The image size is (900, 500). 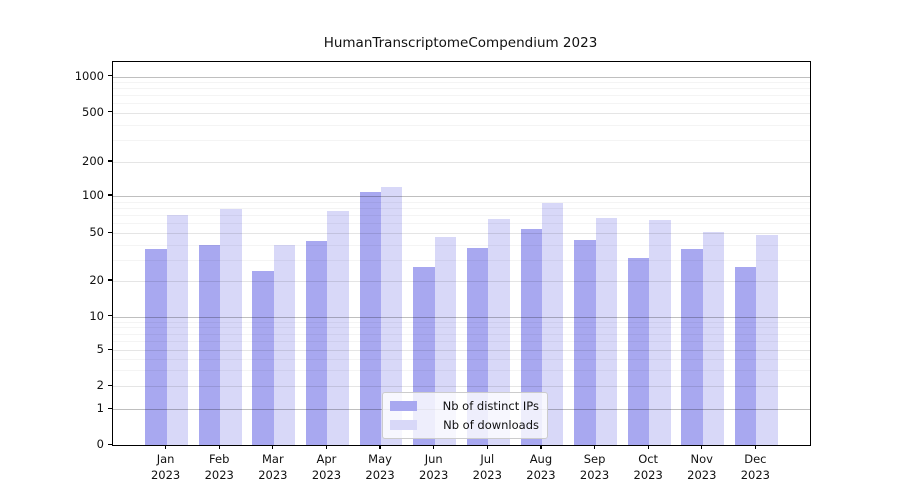 What do you see at coordinates (219, 467) in the screenshot?
I see `x-tick-label-feb: Feb 2023` at bounding box center [219, 467].